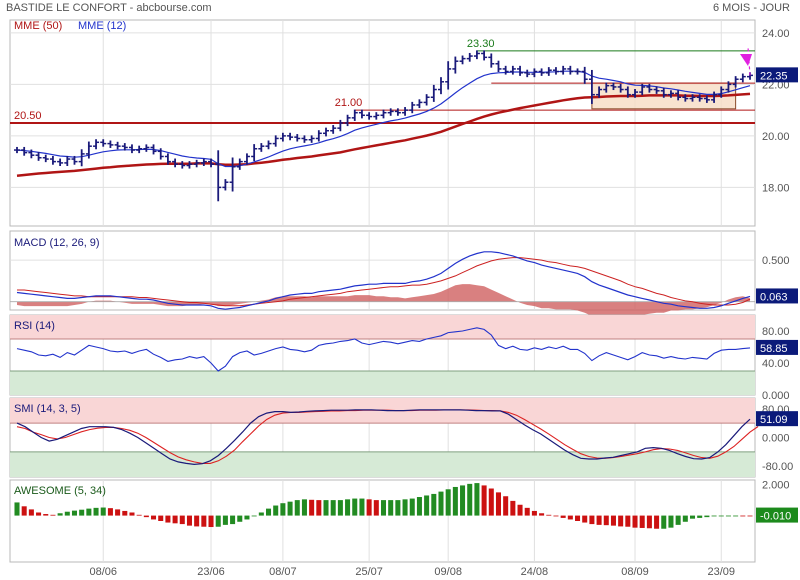 The height and width of the screenshot is (580, 800). I want to click on x-tick-label: 23/09, so click(721, 572).